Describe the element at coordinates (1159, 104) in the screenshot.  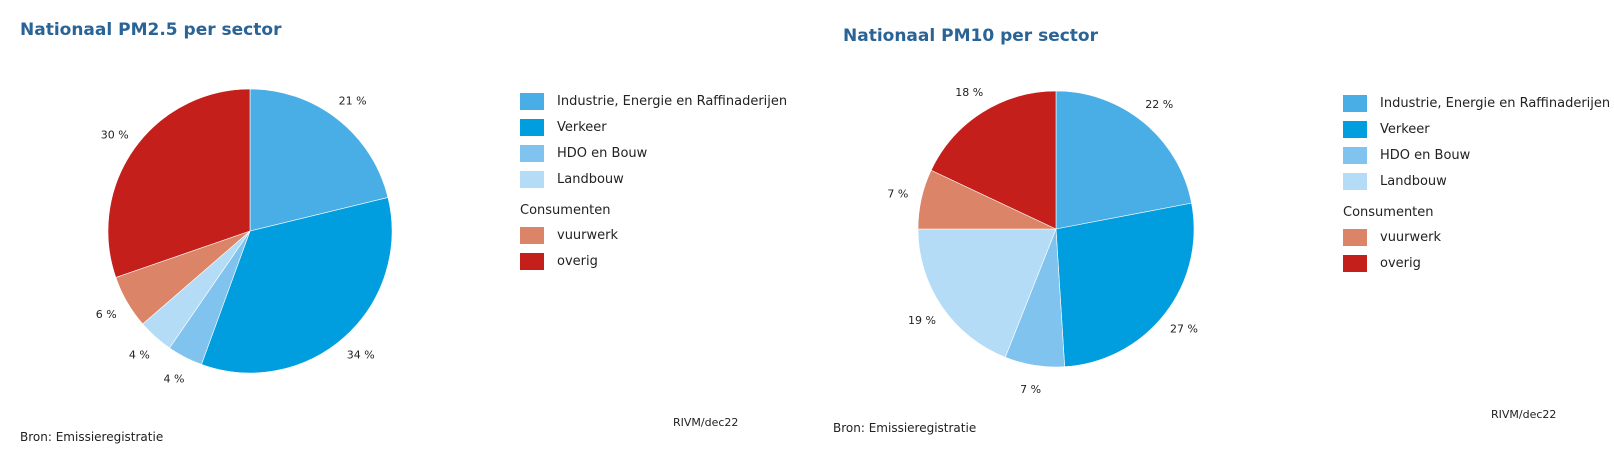
I see `slice-value-label: 22 %` at that location.